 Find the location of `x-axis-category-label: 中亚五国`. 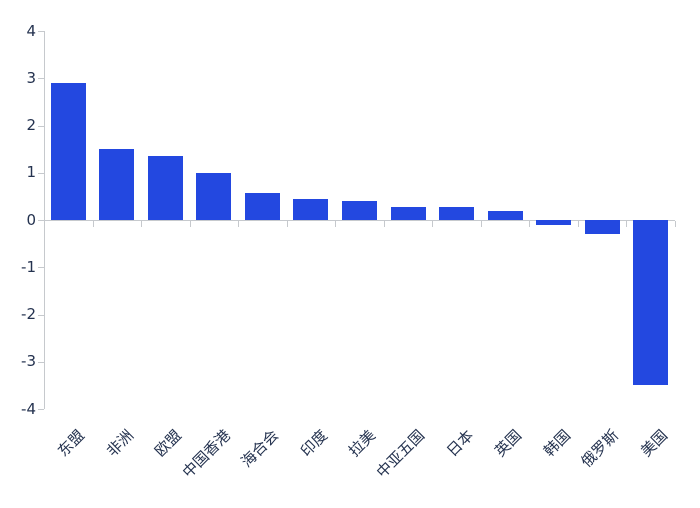

x-axis-category-label: 中亚五国 is located at coordinates (400, 454).